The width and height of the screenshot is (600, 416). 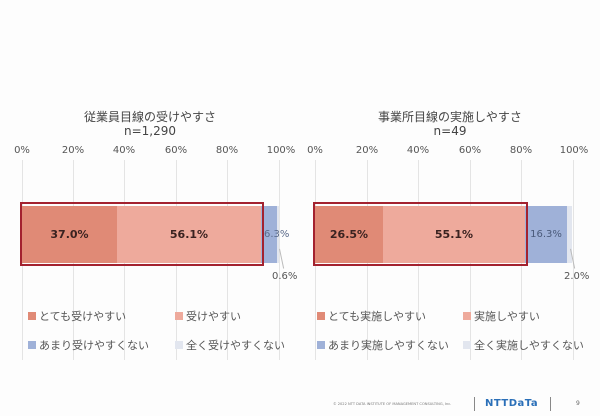 What do you see at coordinates (512, 403) in the screenshot?
I see `company-logo: NTTDaTa` at bounding box center [512, 403].